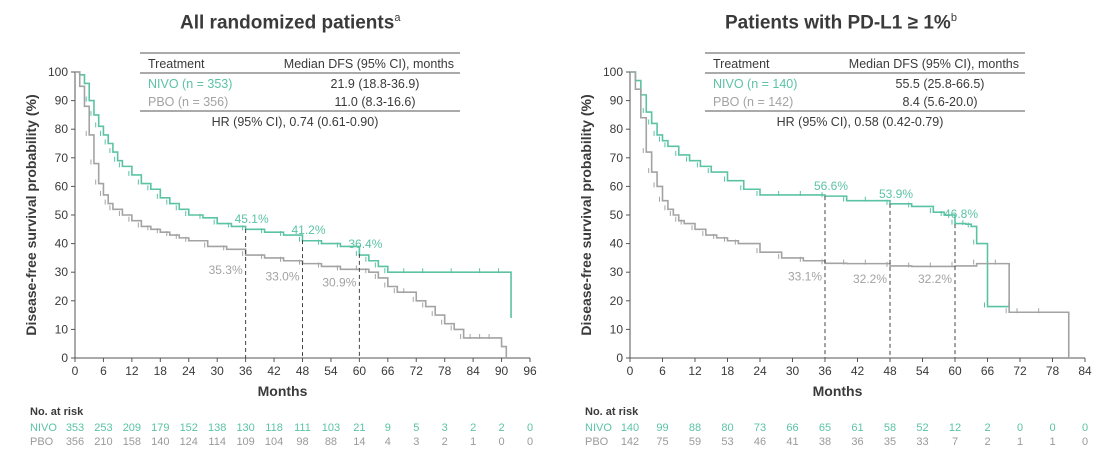 This screenshot has height=472, width=1110. Describe the element at coordinates (365, 244) in the screenshot. I see `milestone-label-nivo: 36.4%` at that location.